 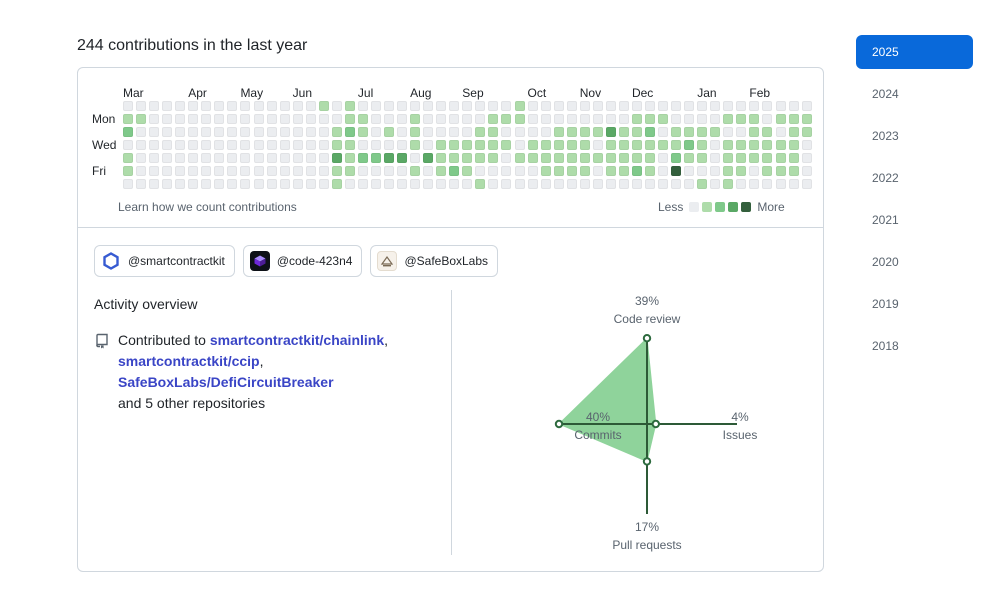 I want to click on org-filter-safeboxlabs: @SafeBoxLabs, so click(x=434, y=261).